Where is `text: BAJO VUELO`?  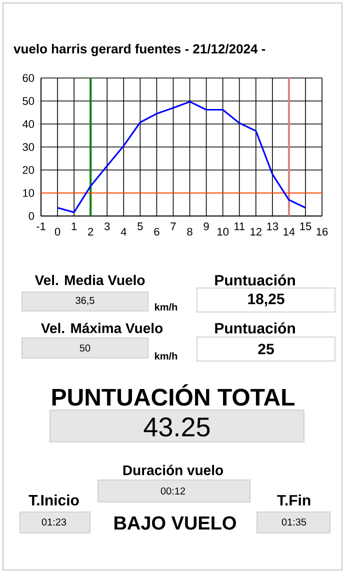 text: BAJO VUELO is located at coordinates (175, 523).